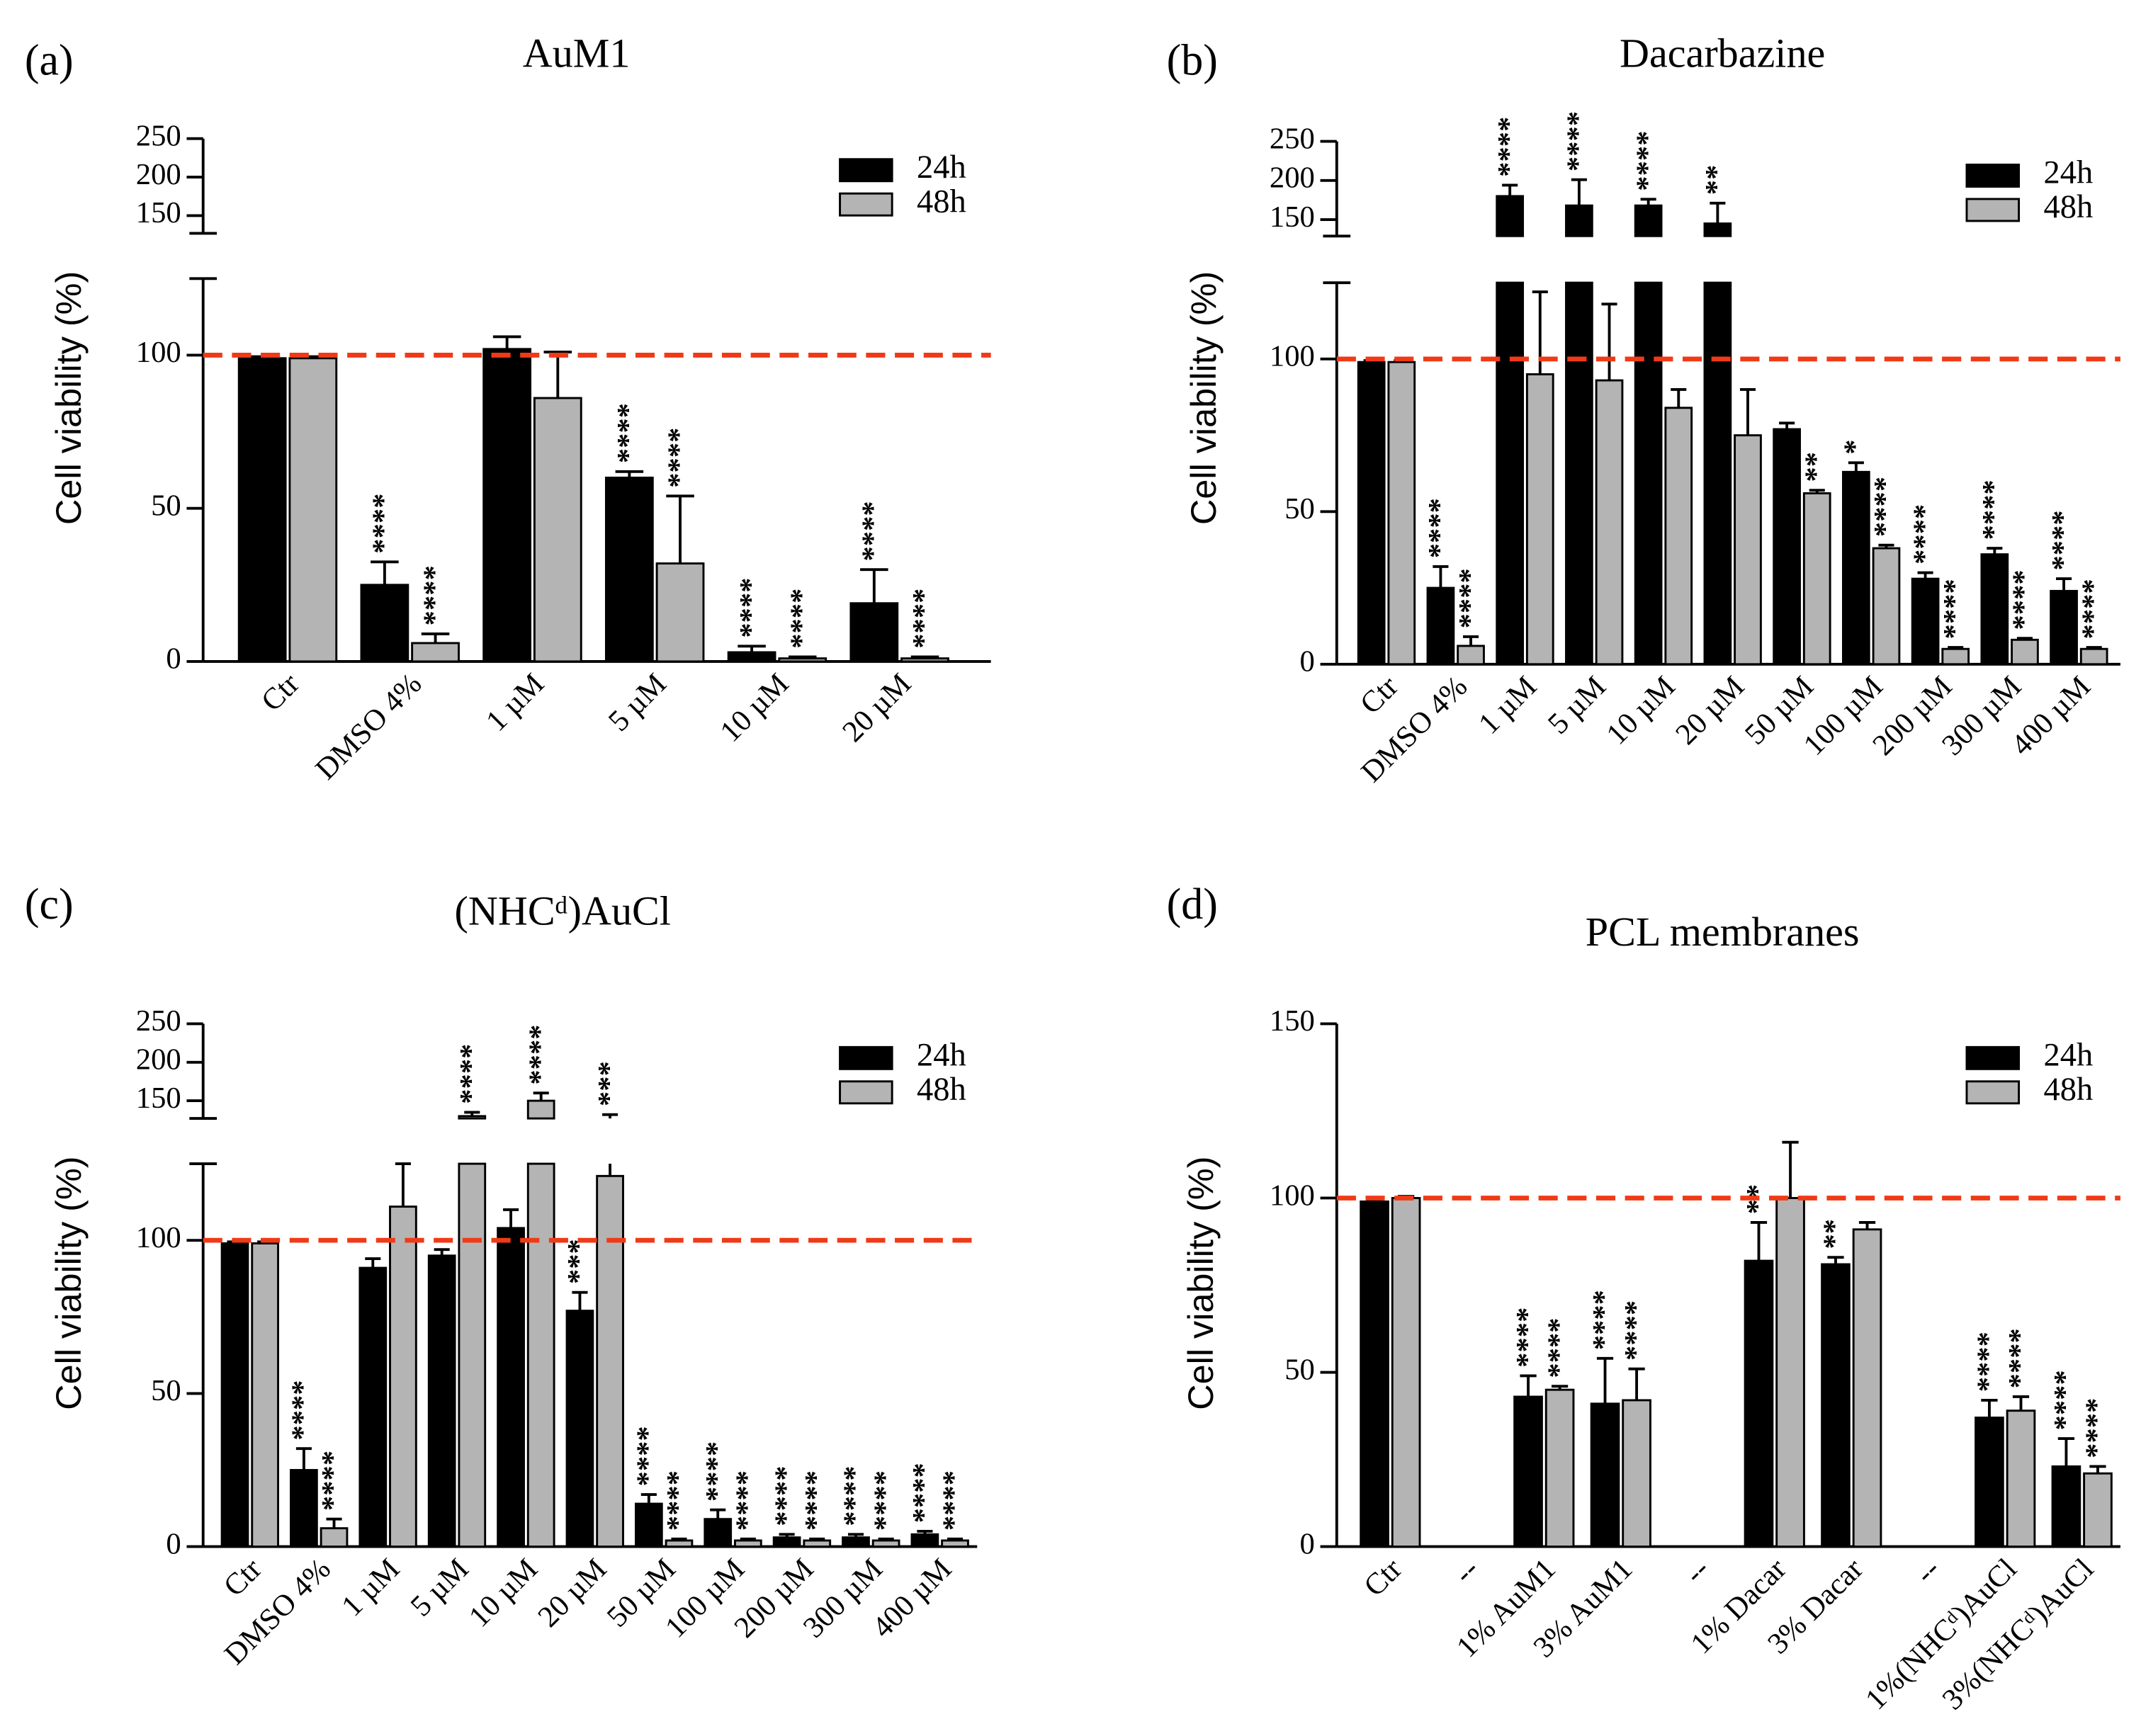 Image resolution: width=2141 pixels, height=1736 pixels. What do you see at coordinates (158, 1238) in the screenshot?
I see `y-tick-label: 100` at bounding box center [158, 1238].